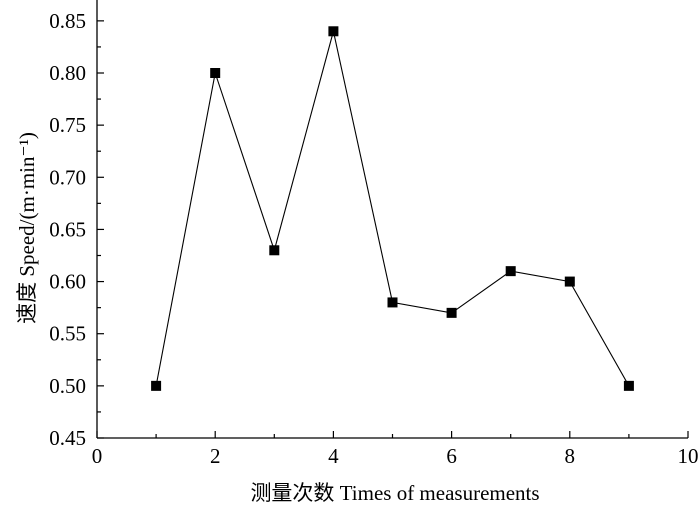 This screenshot has width=700, height=513. What do you see at coordinates (394, 493) in the screenshot?
I see `x-axis-title: 测量次数 Times of measurements` at bounding box center [394, 493].